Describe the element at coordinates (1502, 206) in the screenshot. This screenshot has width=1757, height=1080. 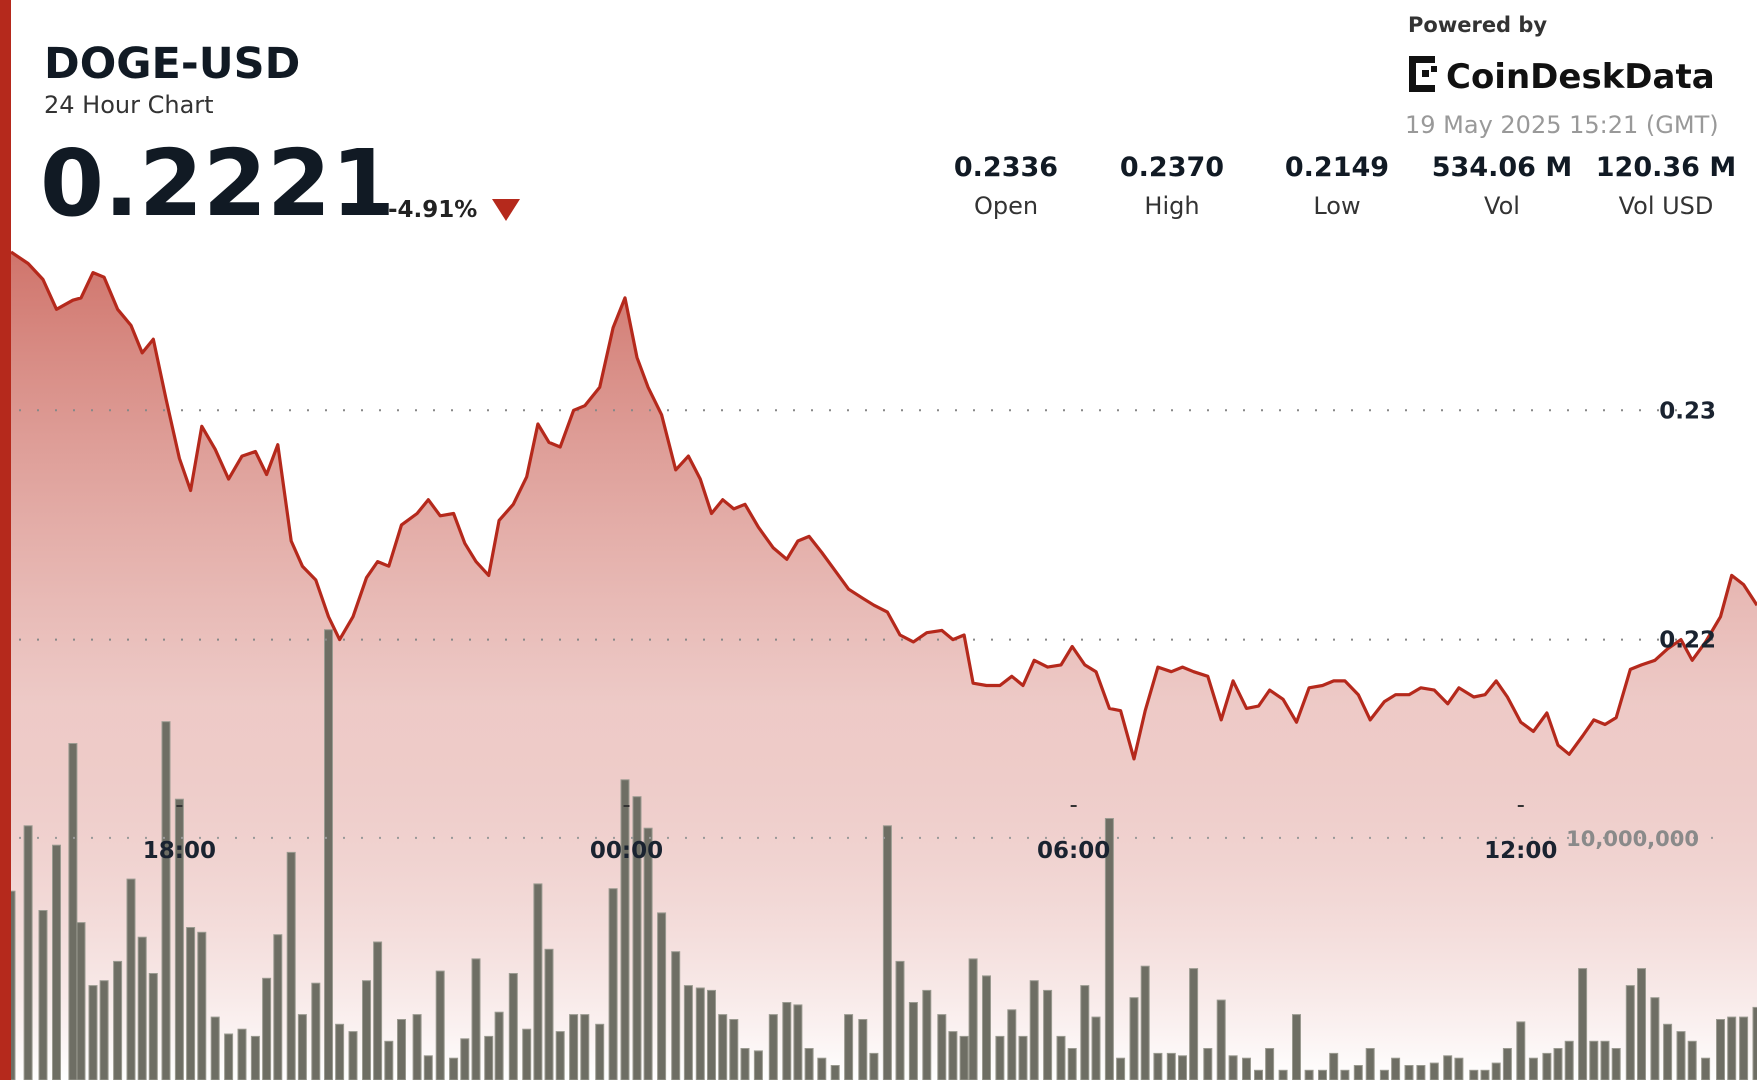
I see `stat-label: Vol` at that location.